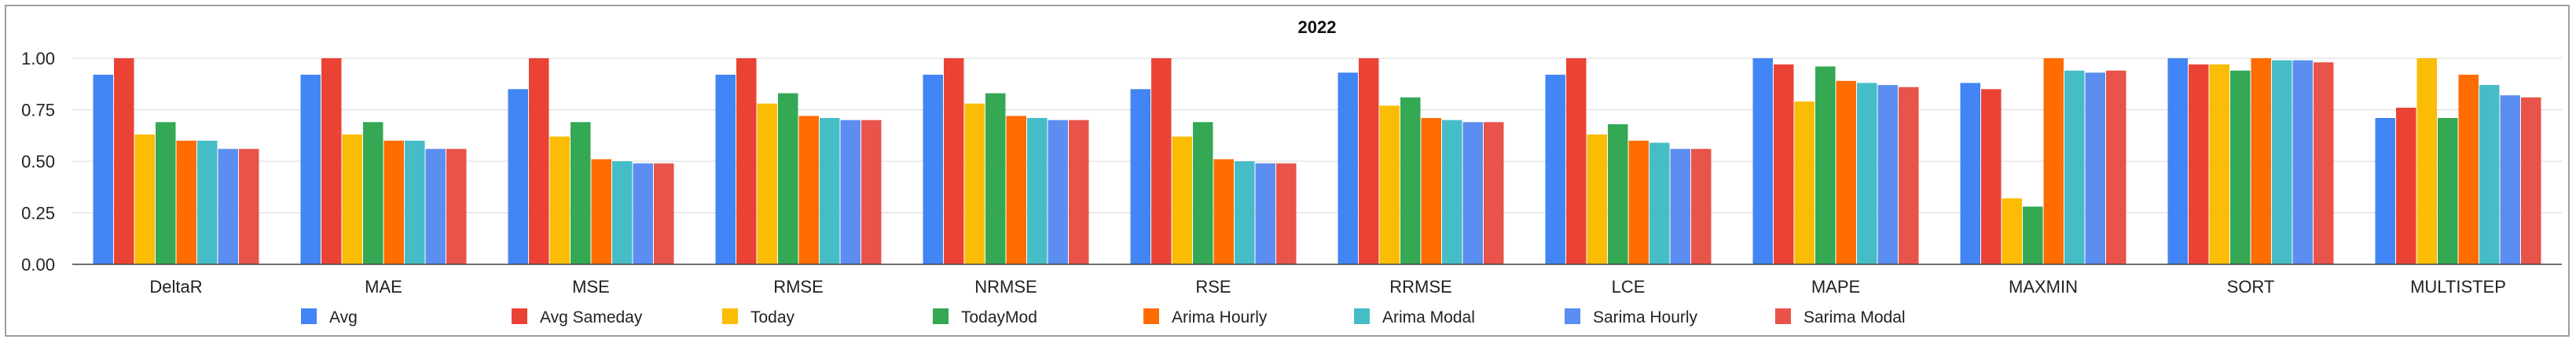  Describe the element at coordinates (1213, 287) in the screenshot. I see `x-tick-label: RSE` at that location.